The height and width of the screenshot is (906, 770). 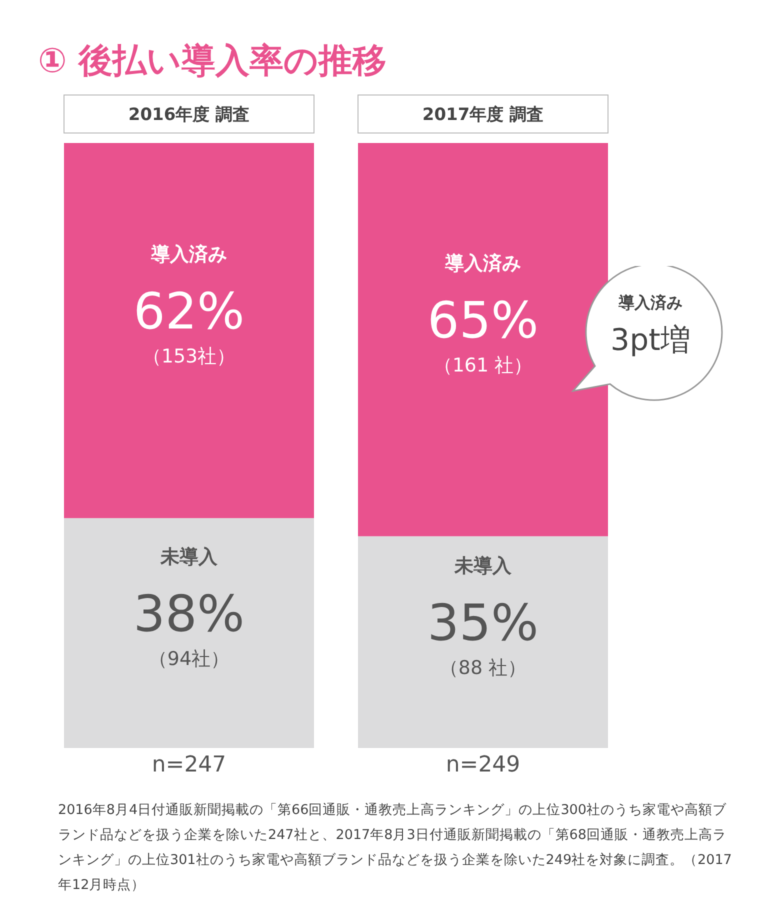 What do you see at coordinates (189, 357) in the screenshot?
I see `annotation: （153社）` at bounding box center [189, 357].